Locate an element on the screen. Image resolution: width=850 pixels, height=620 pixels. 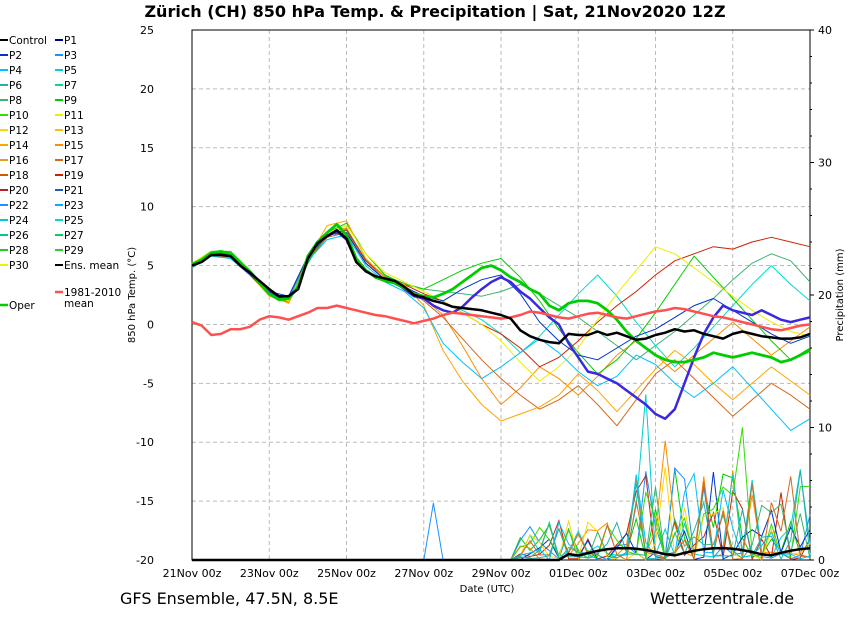
footer-site: Wetterzentrale.de is located at coordinates (722, 598).